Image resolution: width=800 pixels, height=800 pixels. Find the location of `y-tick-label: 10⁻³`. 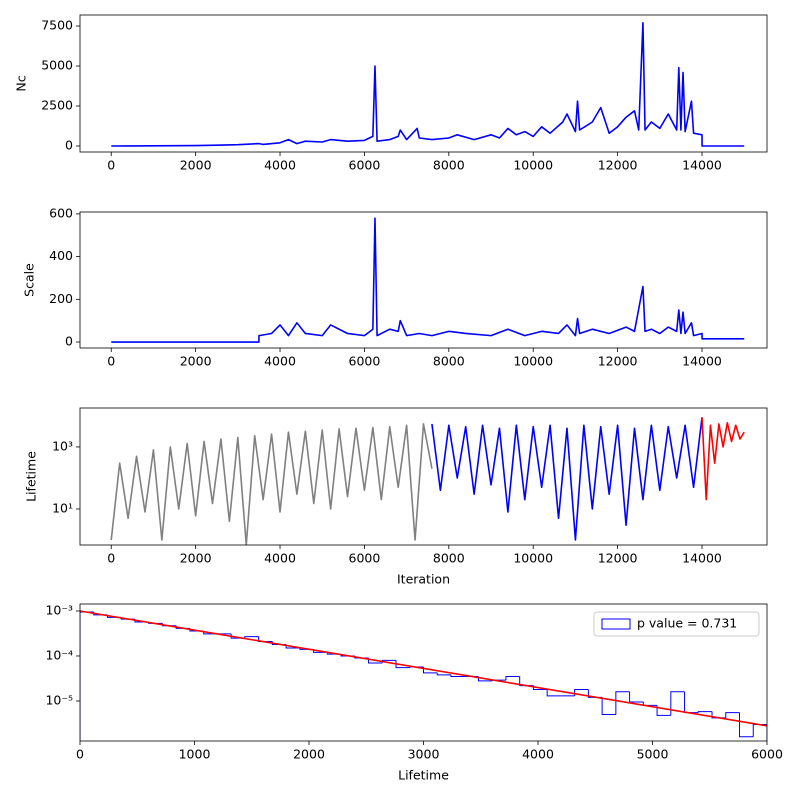

y-tick-label: 10⁻³ is located at coordinates (59, 609).